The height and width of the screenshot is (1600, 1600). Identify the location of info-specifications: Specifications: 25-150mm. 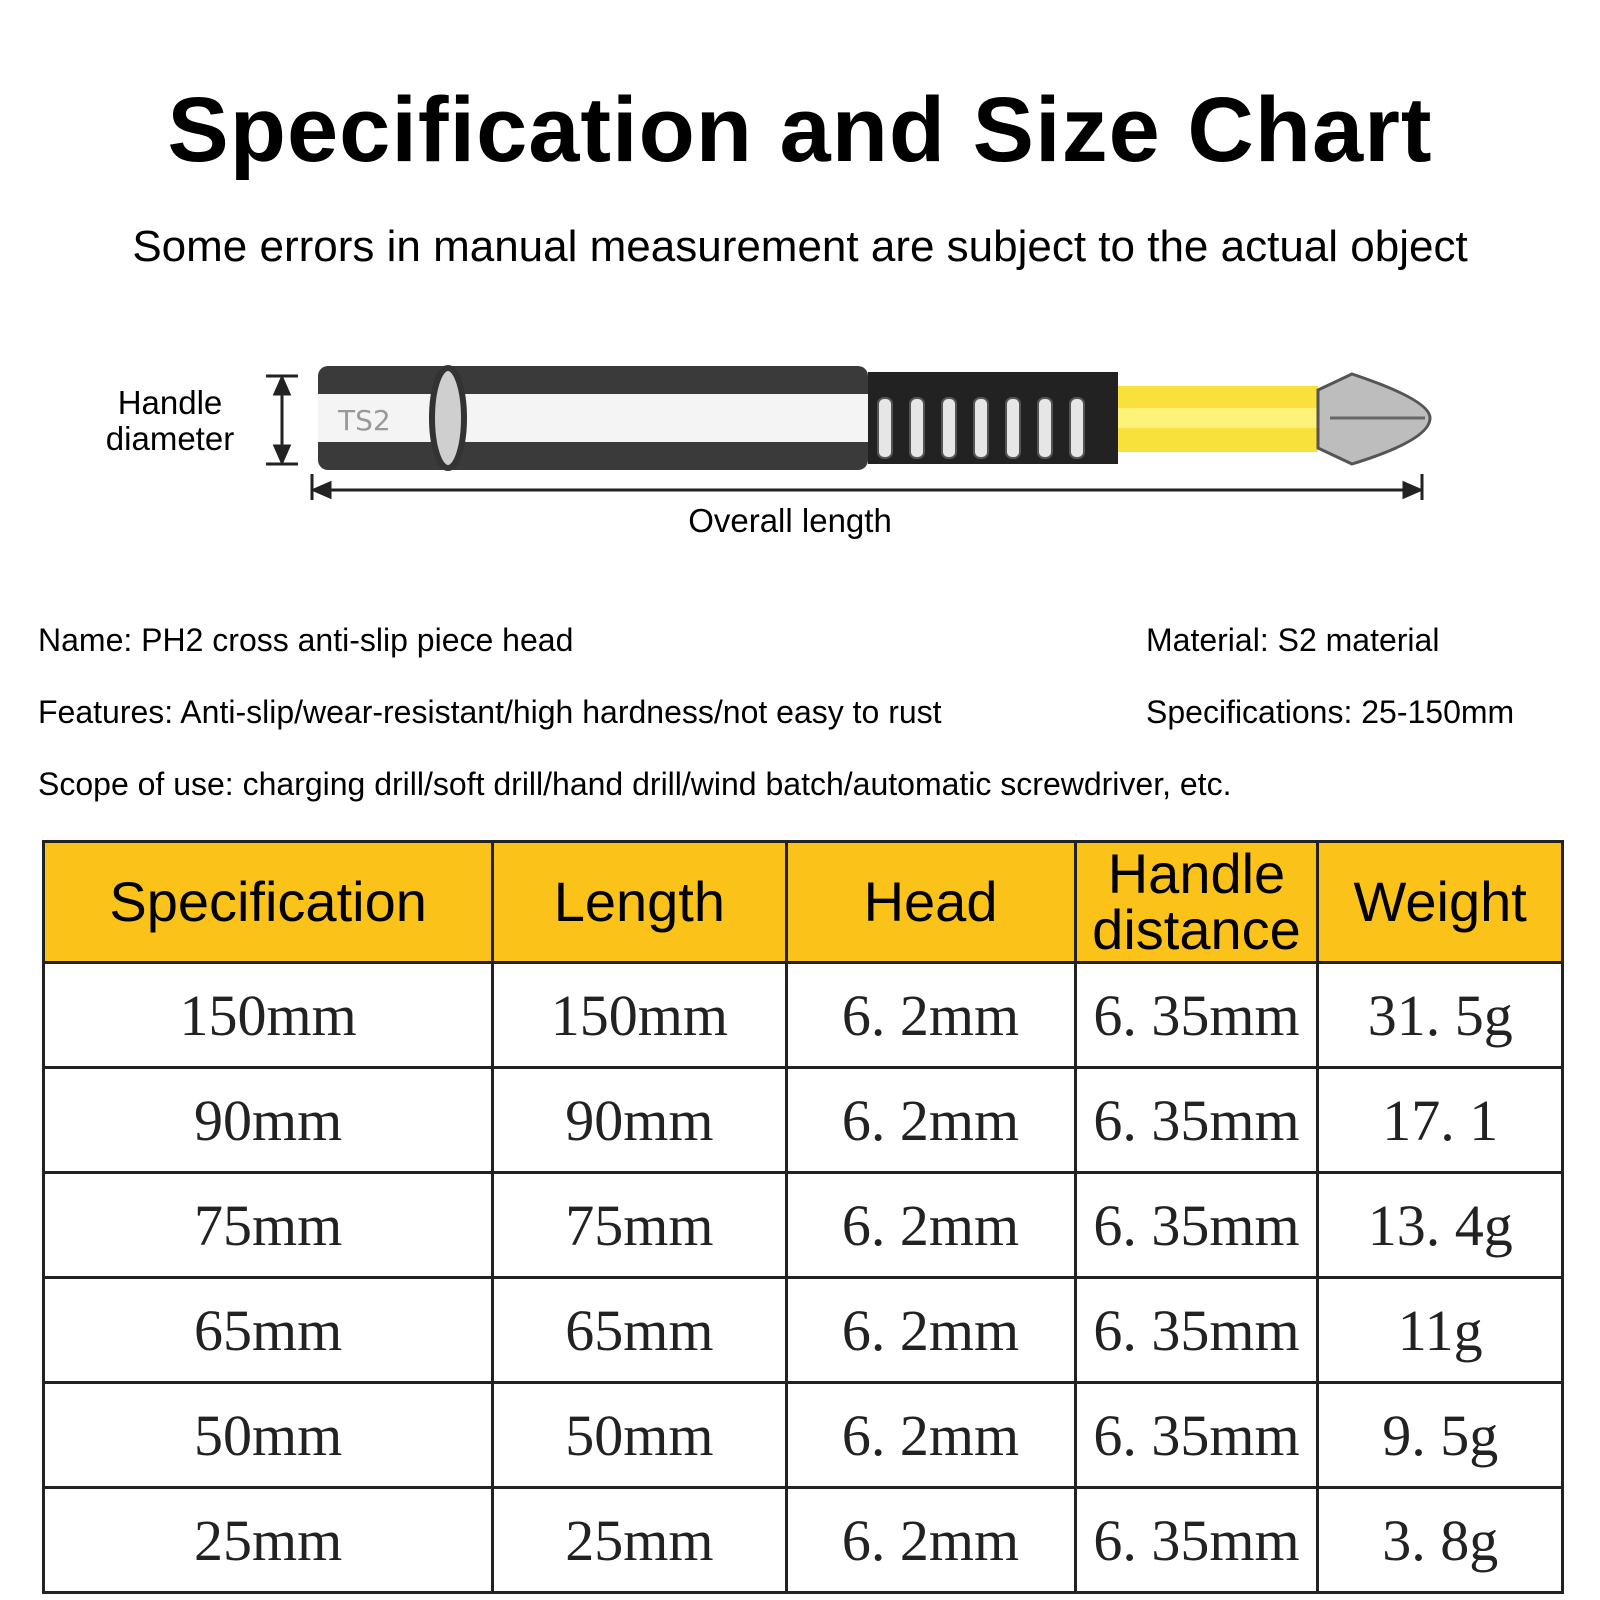
(1330, 712).